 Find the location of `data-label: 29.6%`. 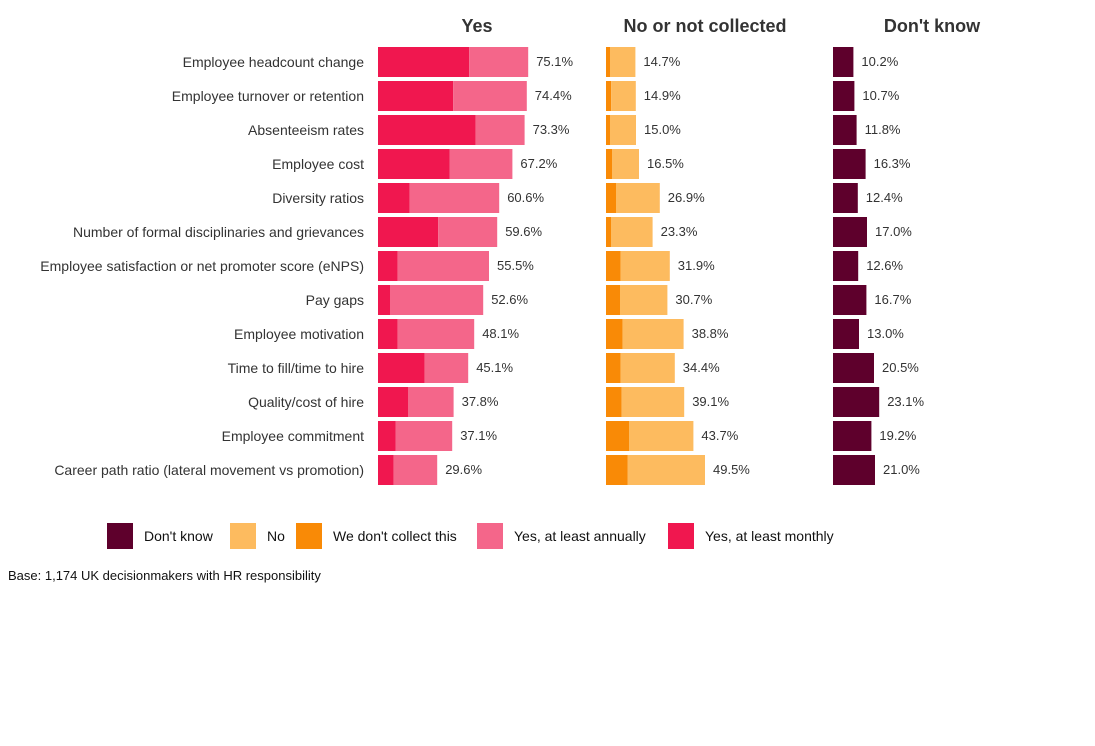

data-label: 29.6% is located at coordinates (463, 469).